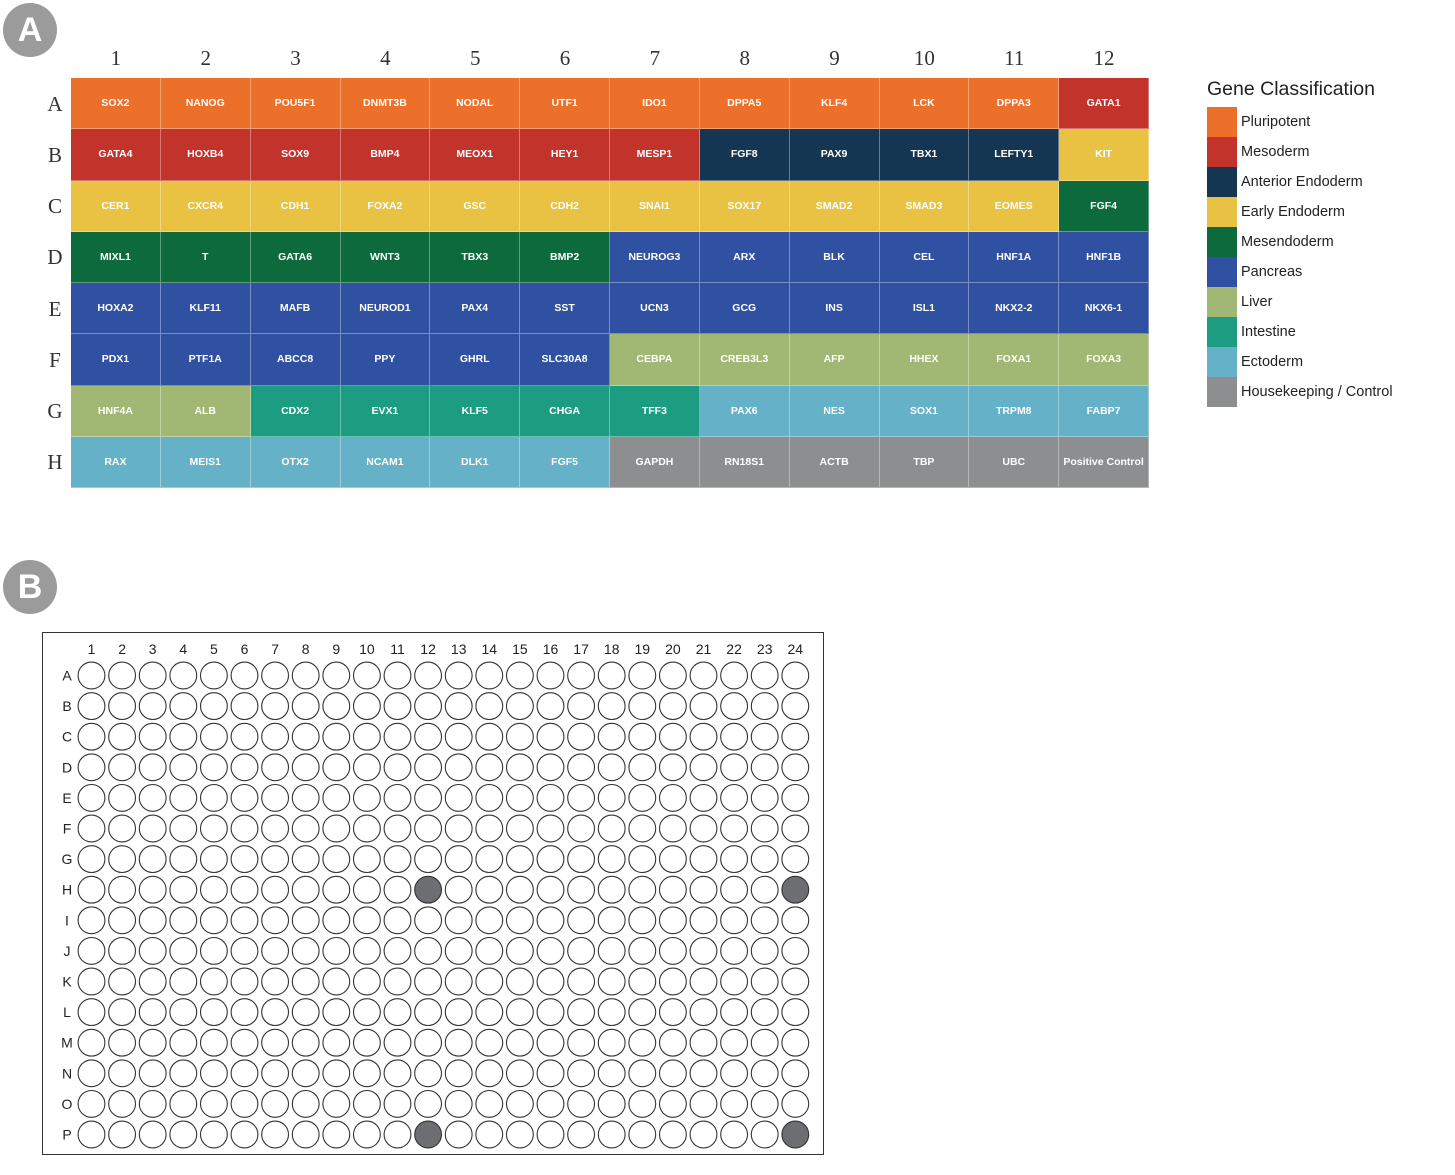  Describe the element at coordinates (834, 360) in the screenshot. I see `plate96-well: AFP` at that location.